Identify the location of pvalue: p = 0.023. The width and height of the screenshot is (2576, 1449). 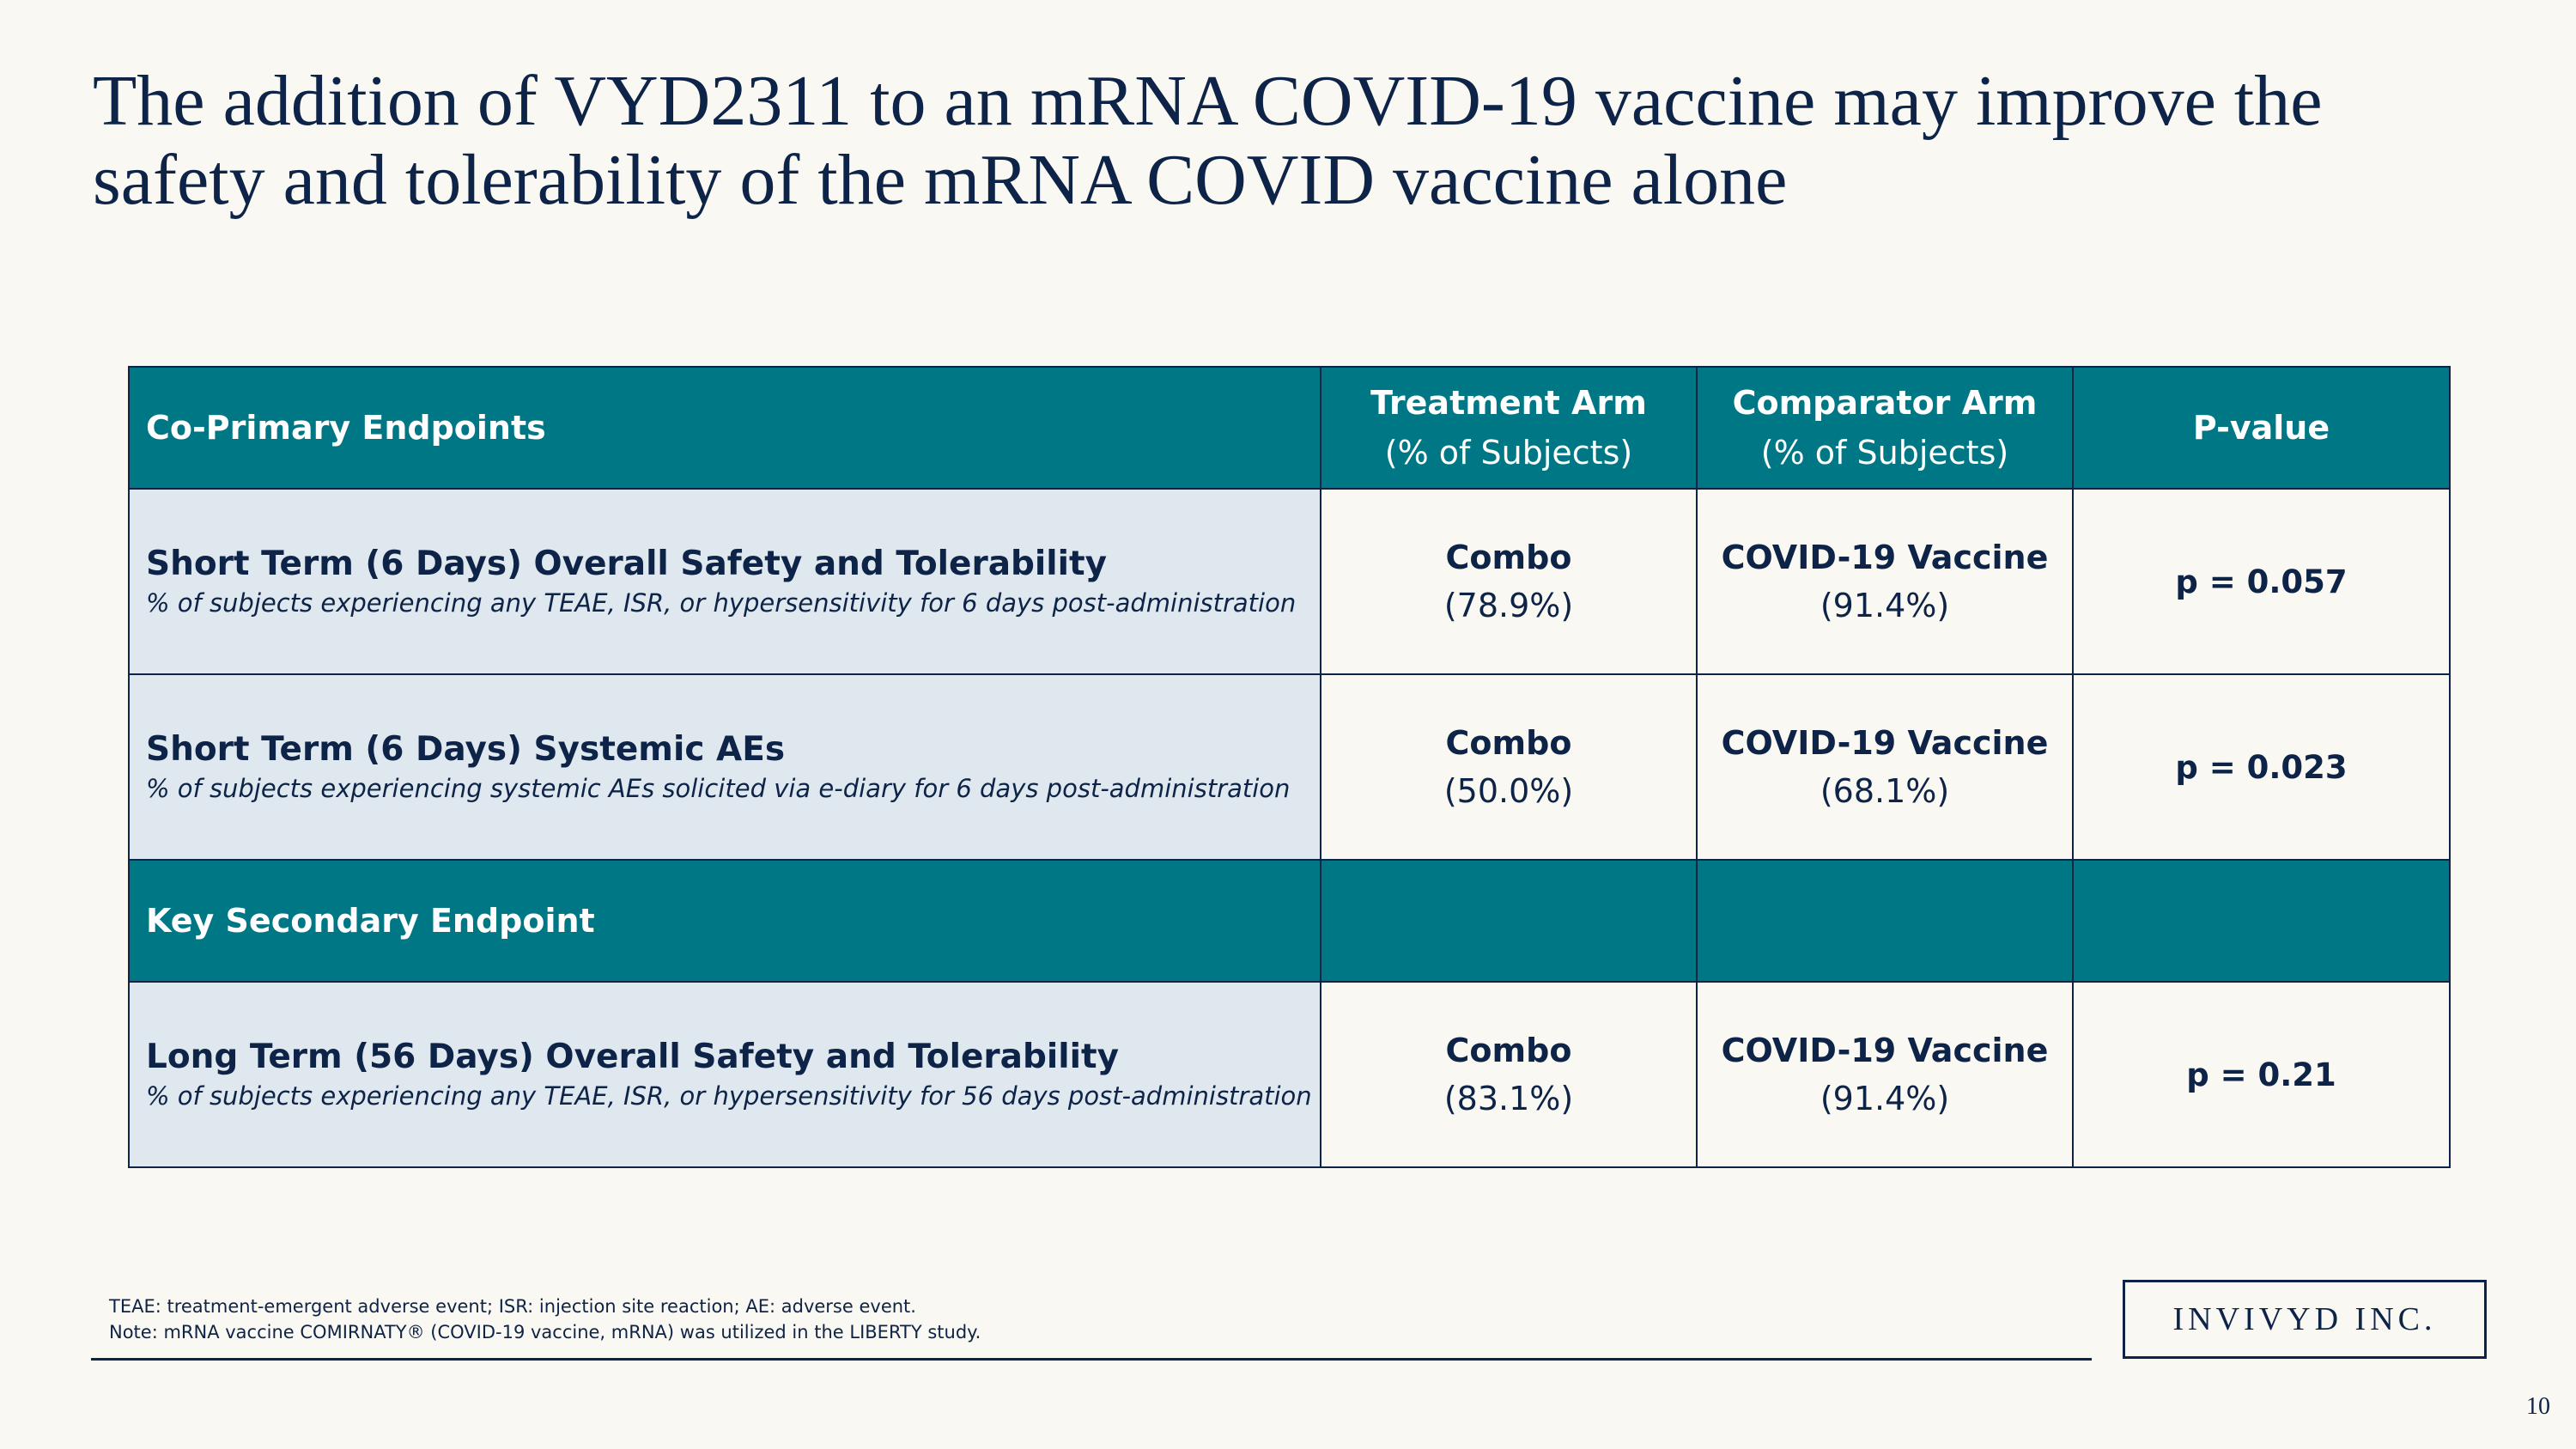
(2261, 767).